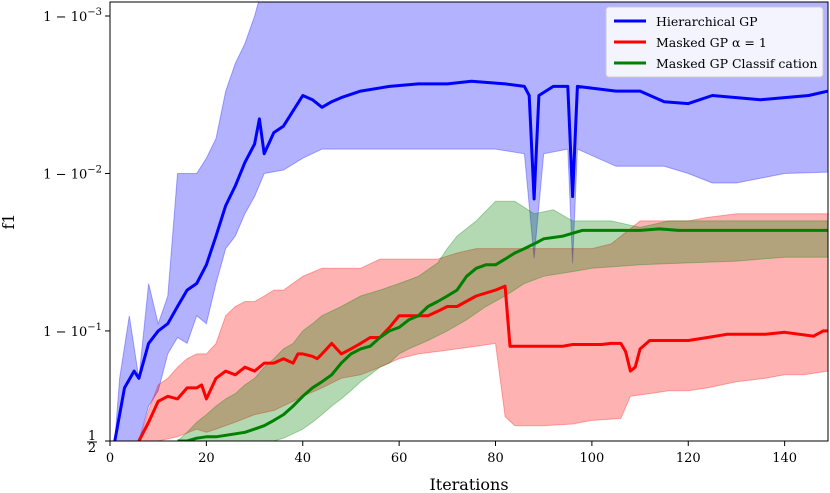  I want to click on x-tick-label: 120, so click(688, 458).